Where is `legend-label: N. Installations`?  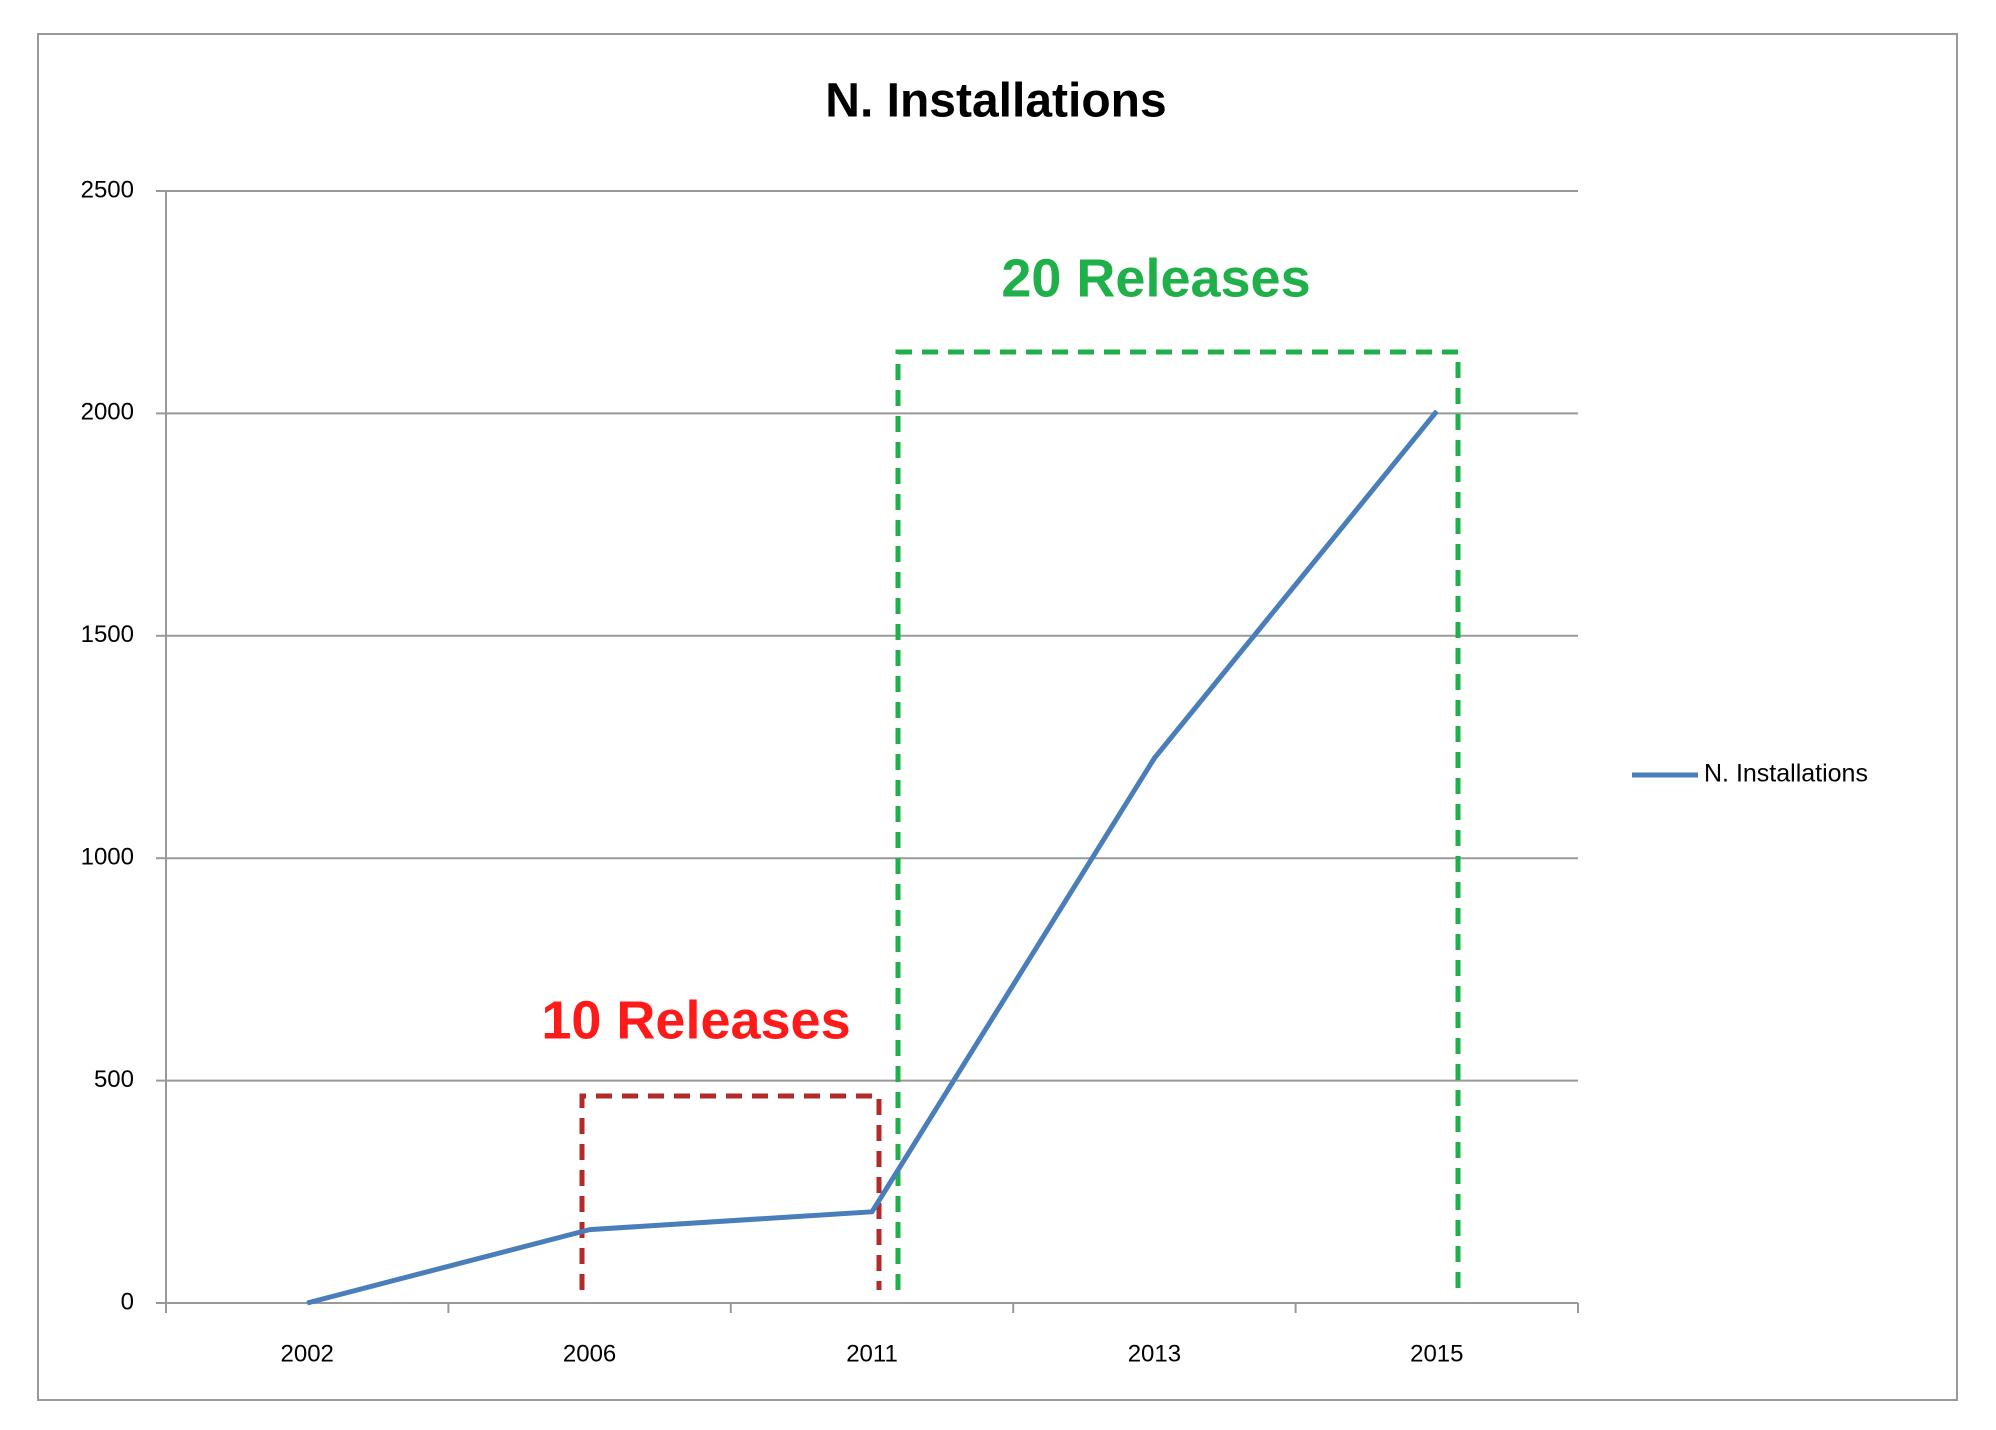
legend-label: N. Installations is located at coordinates (1786, 774).